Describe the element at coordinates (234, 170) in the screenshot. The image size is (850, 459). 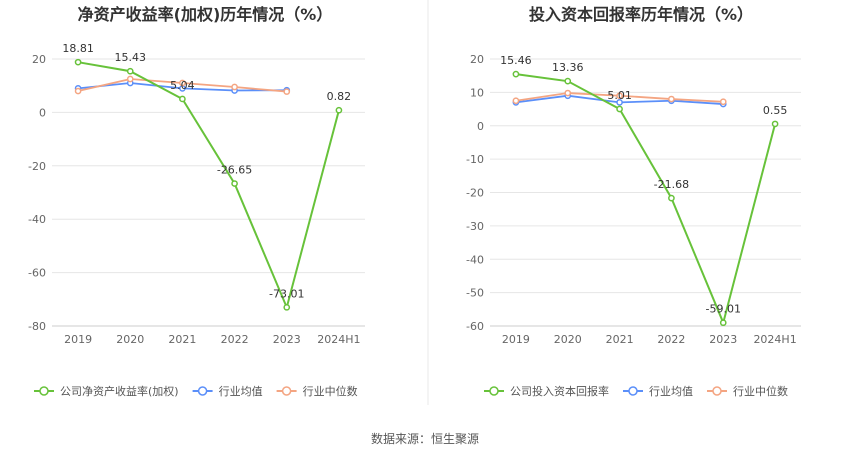
I see `roe-data-label: -26.65` at that location.